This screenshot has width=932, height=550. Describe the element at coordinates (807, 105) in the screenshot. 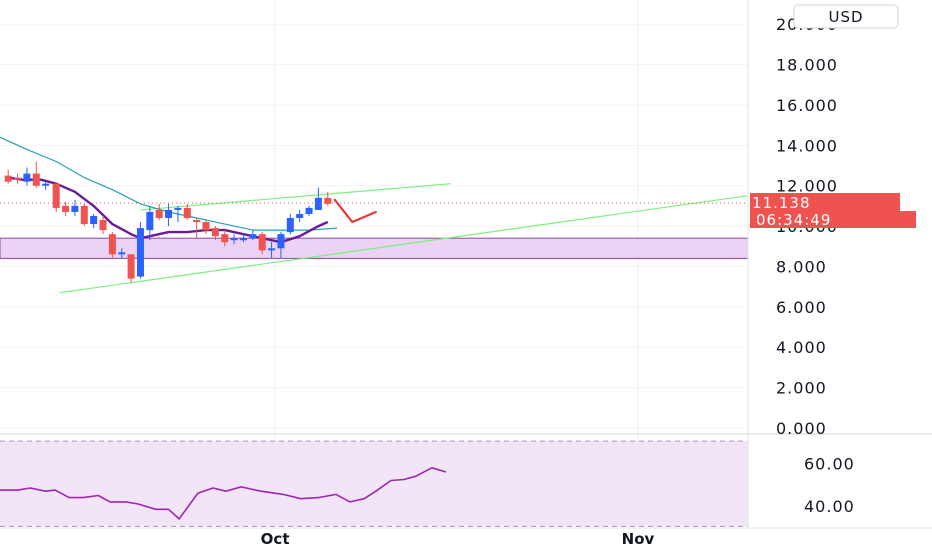

I see `y-tick-label: 16.000` at that location.